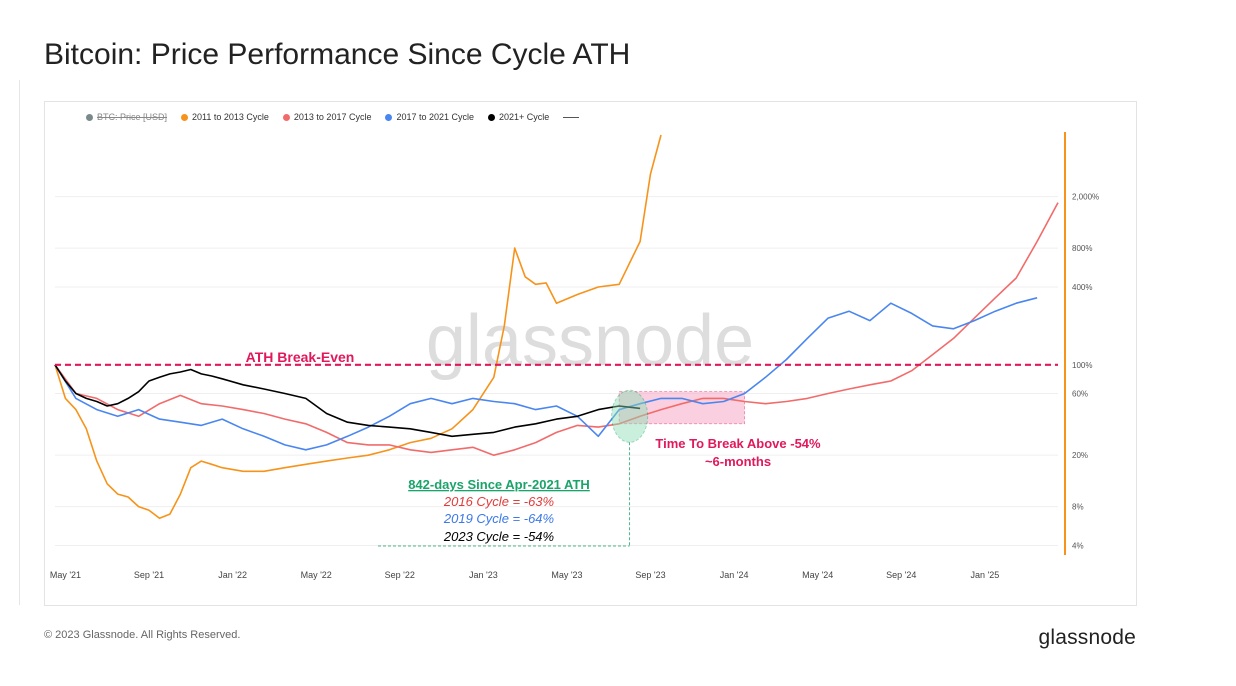  What do you see at coordinates (738, 461) in the screenshot?
I see `break-above-duration-label: ~6-months` at bounding box center [738, 461].